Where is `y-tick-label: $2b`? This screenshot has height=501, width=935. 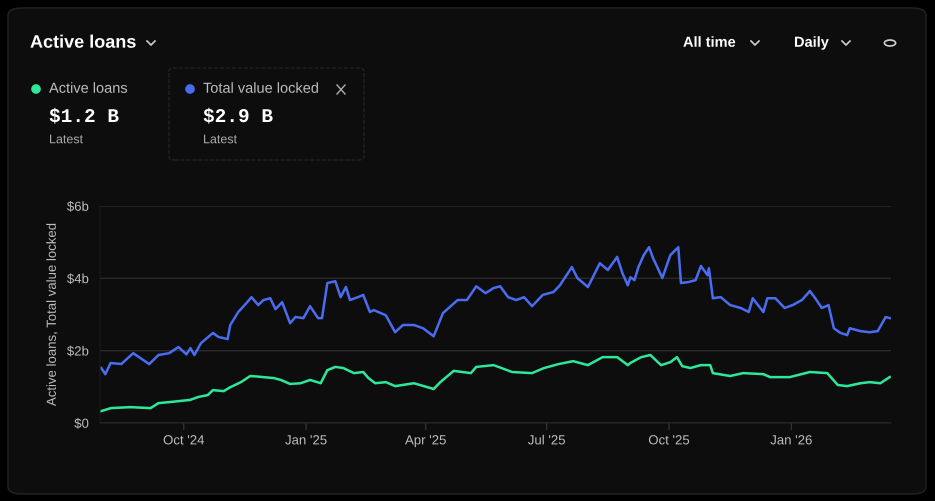 y-tick-label: $2b is located at coordinates (77, 351).